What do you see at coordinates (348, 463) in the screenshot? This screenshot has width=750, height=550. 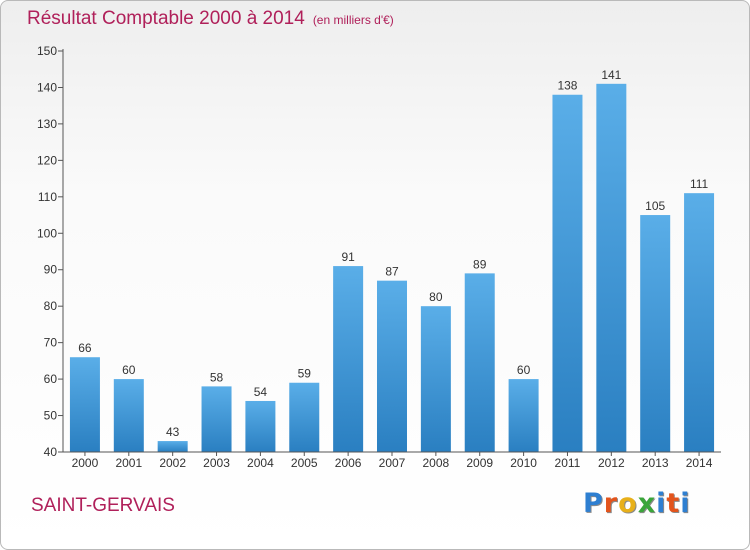 I see `x-tick-label-2006: 2006` at bounding box center [348, 463].